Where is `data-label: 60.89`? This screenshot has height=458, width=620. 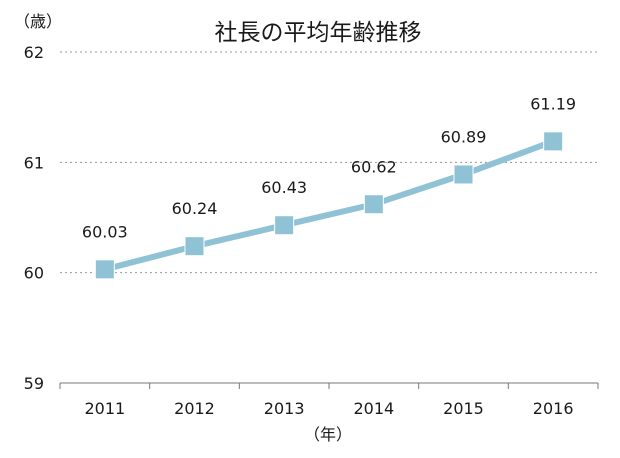
data-label: 60.89 is located at coordinates (464, 136).